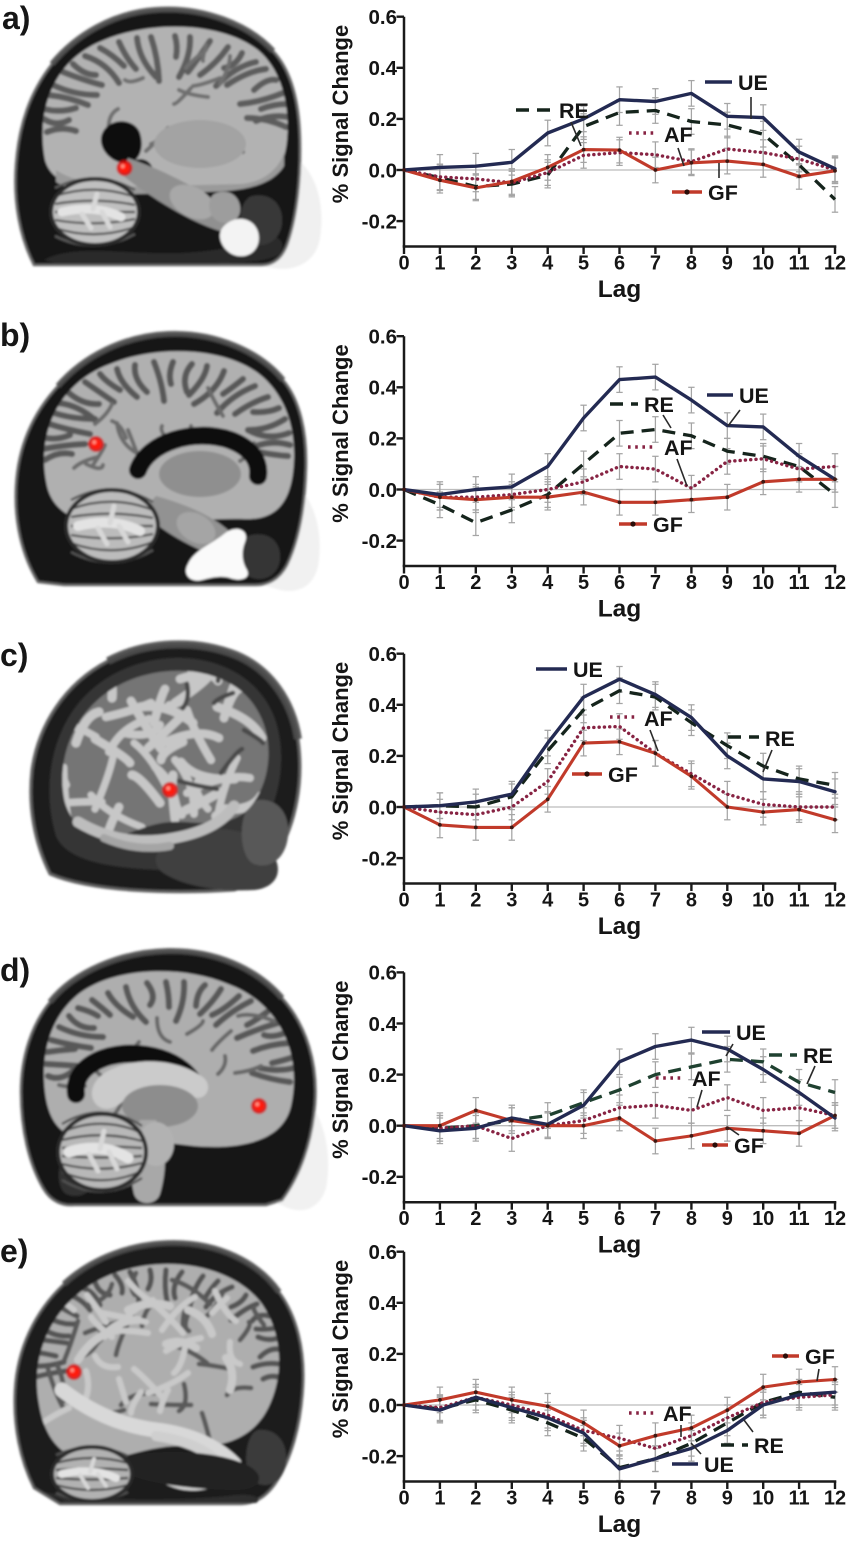 Image resolution: width=850 pixels, height=1542 pixels. Describe the element at coordinates (14, 1251) in the screenshot. I see `svg-text: e)` at that location.